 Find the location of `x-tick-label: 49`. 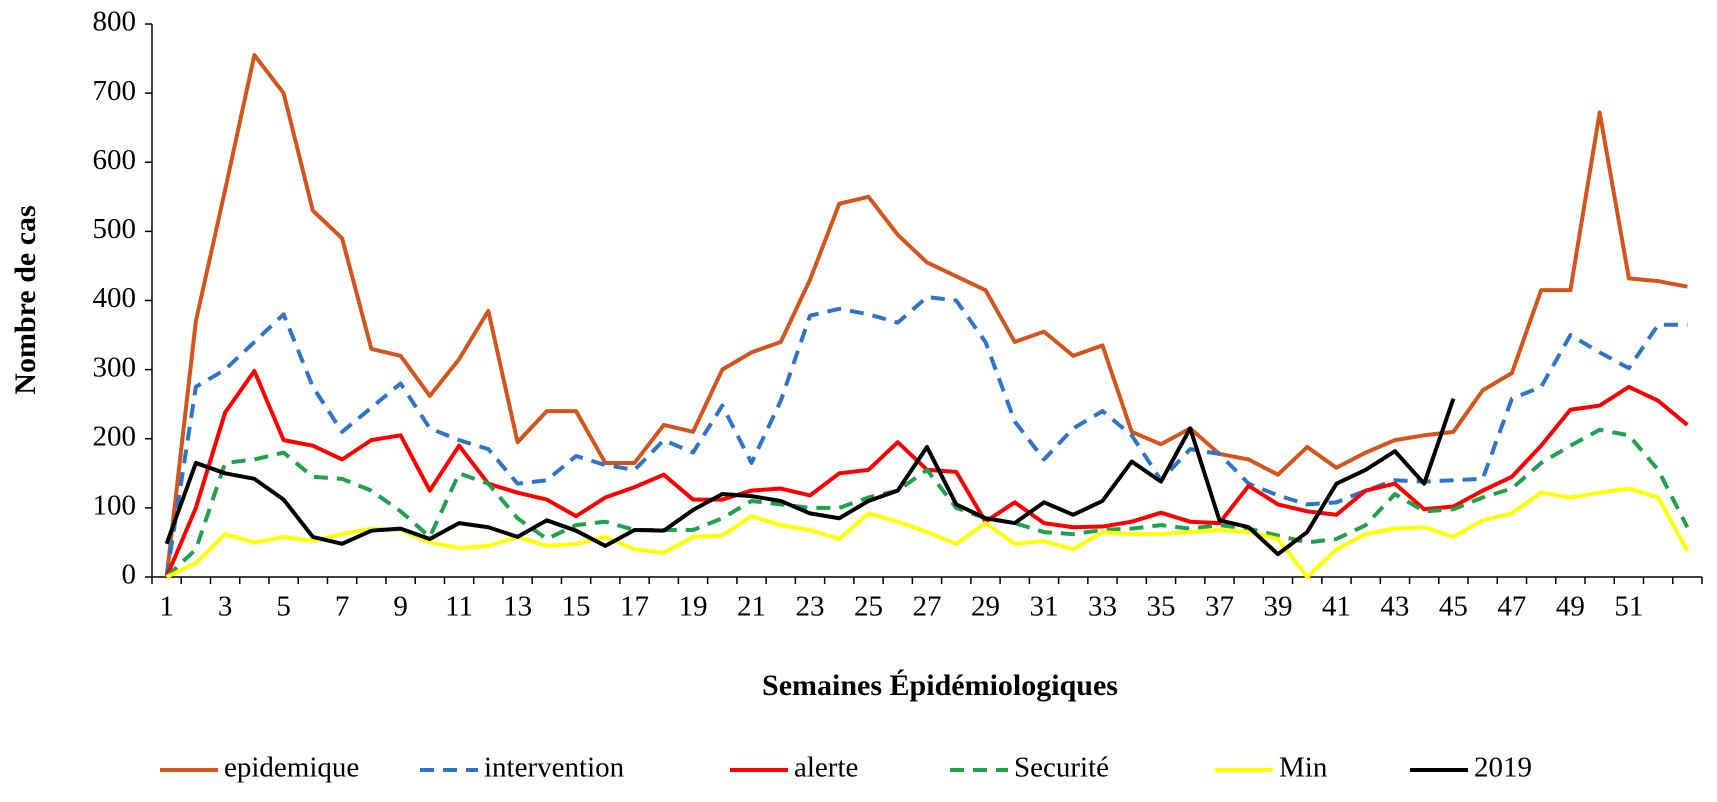

x-tick-label: 49 is located at coordinates (1570, 607).